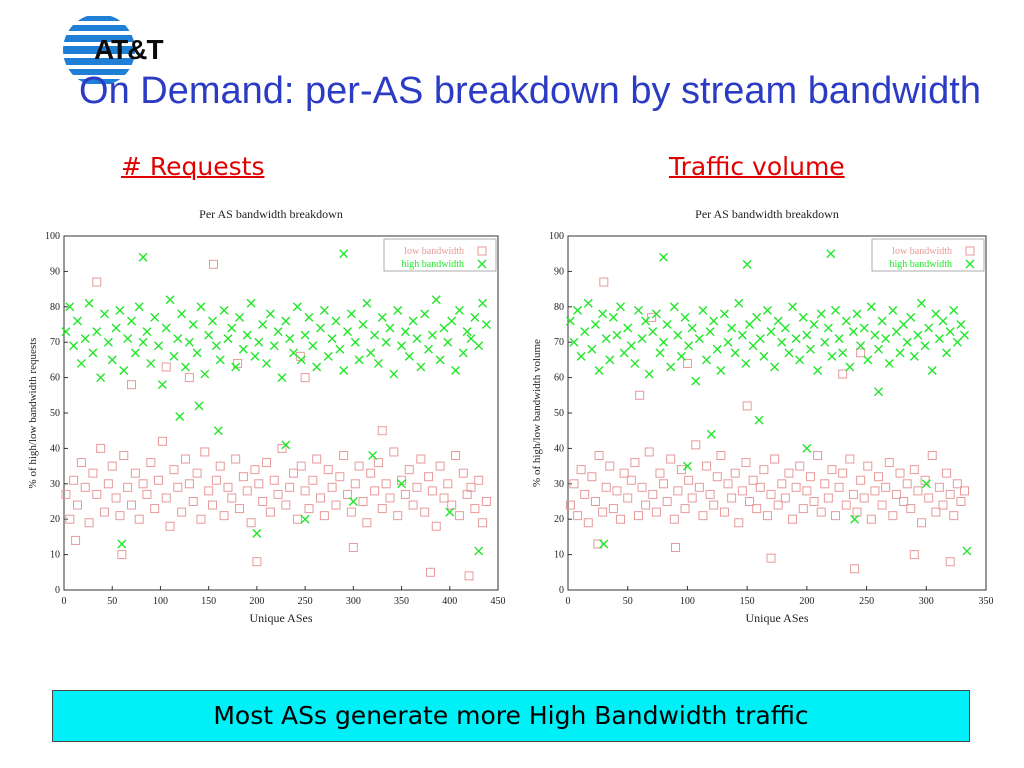 The height and width of the screenshot is (768, 1024). What do you see at coordinates (271, 214) in the screenshot?
I see `chart-title: Per AS bandwidth breakdown` at bounding box center [271, 214].